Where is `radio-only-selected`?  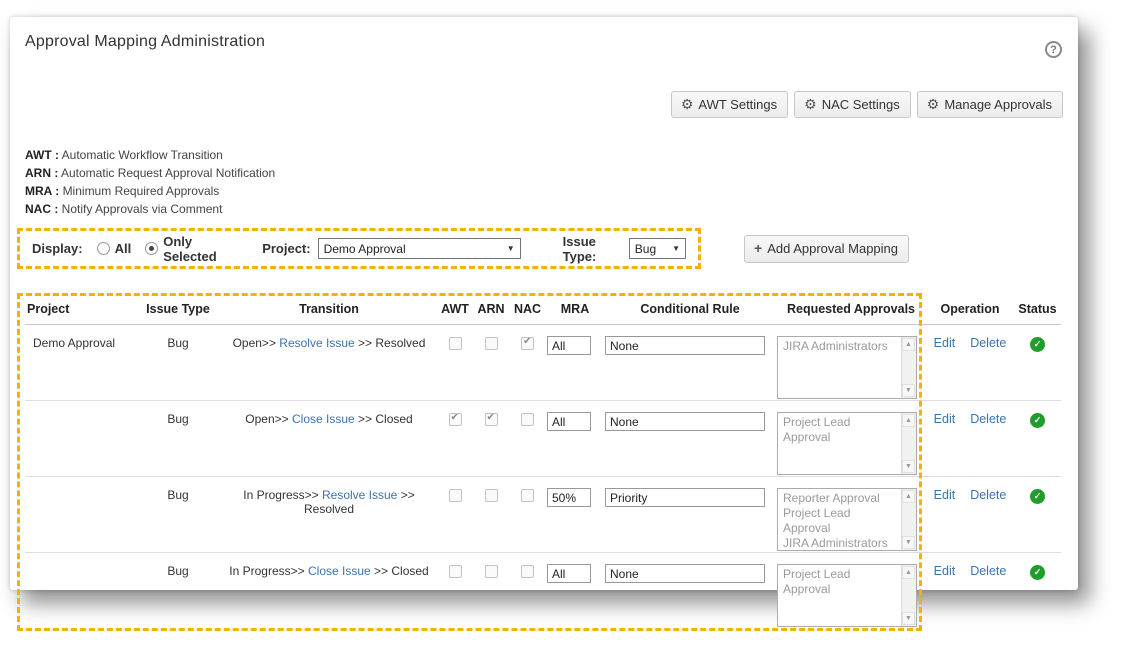 radio-only-selected is located at coordinates (152, 248).